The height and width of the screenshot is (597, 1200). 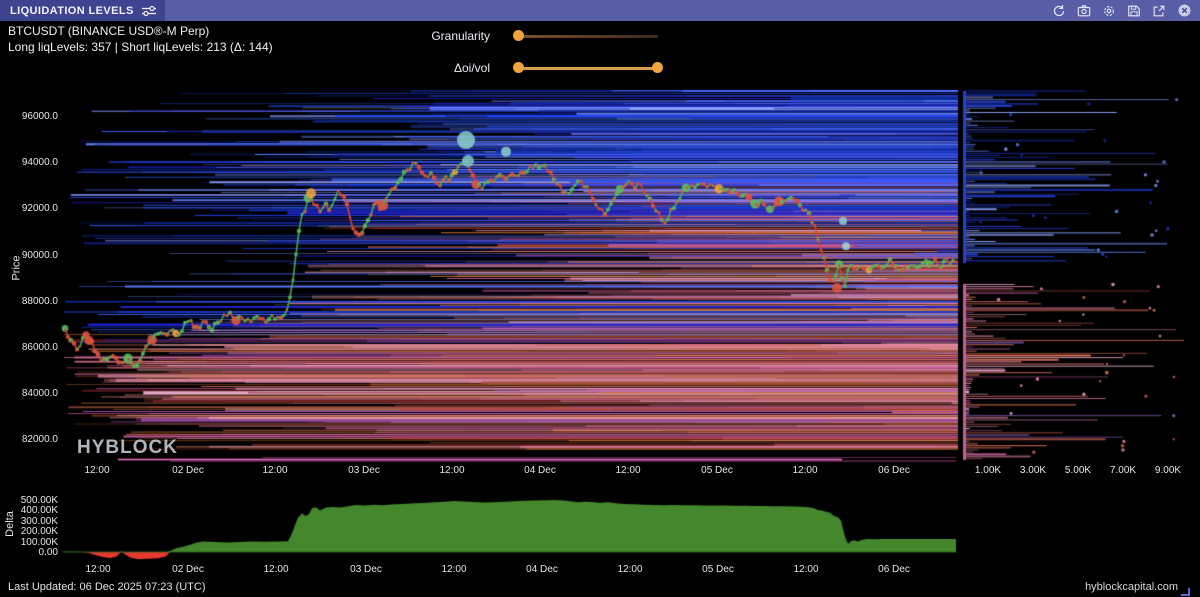 I want to click on price-axis-tick: 94000.0, so click(x=39, y=163).